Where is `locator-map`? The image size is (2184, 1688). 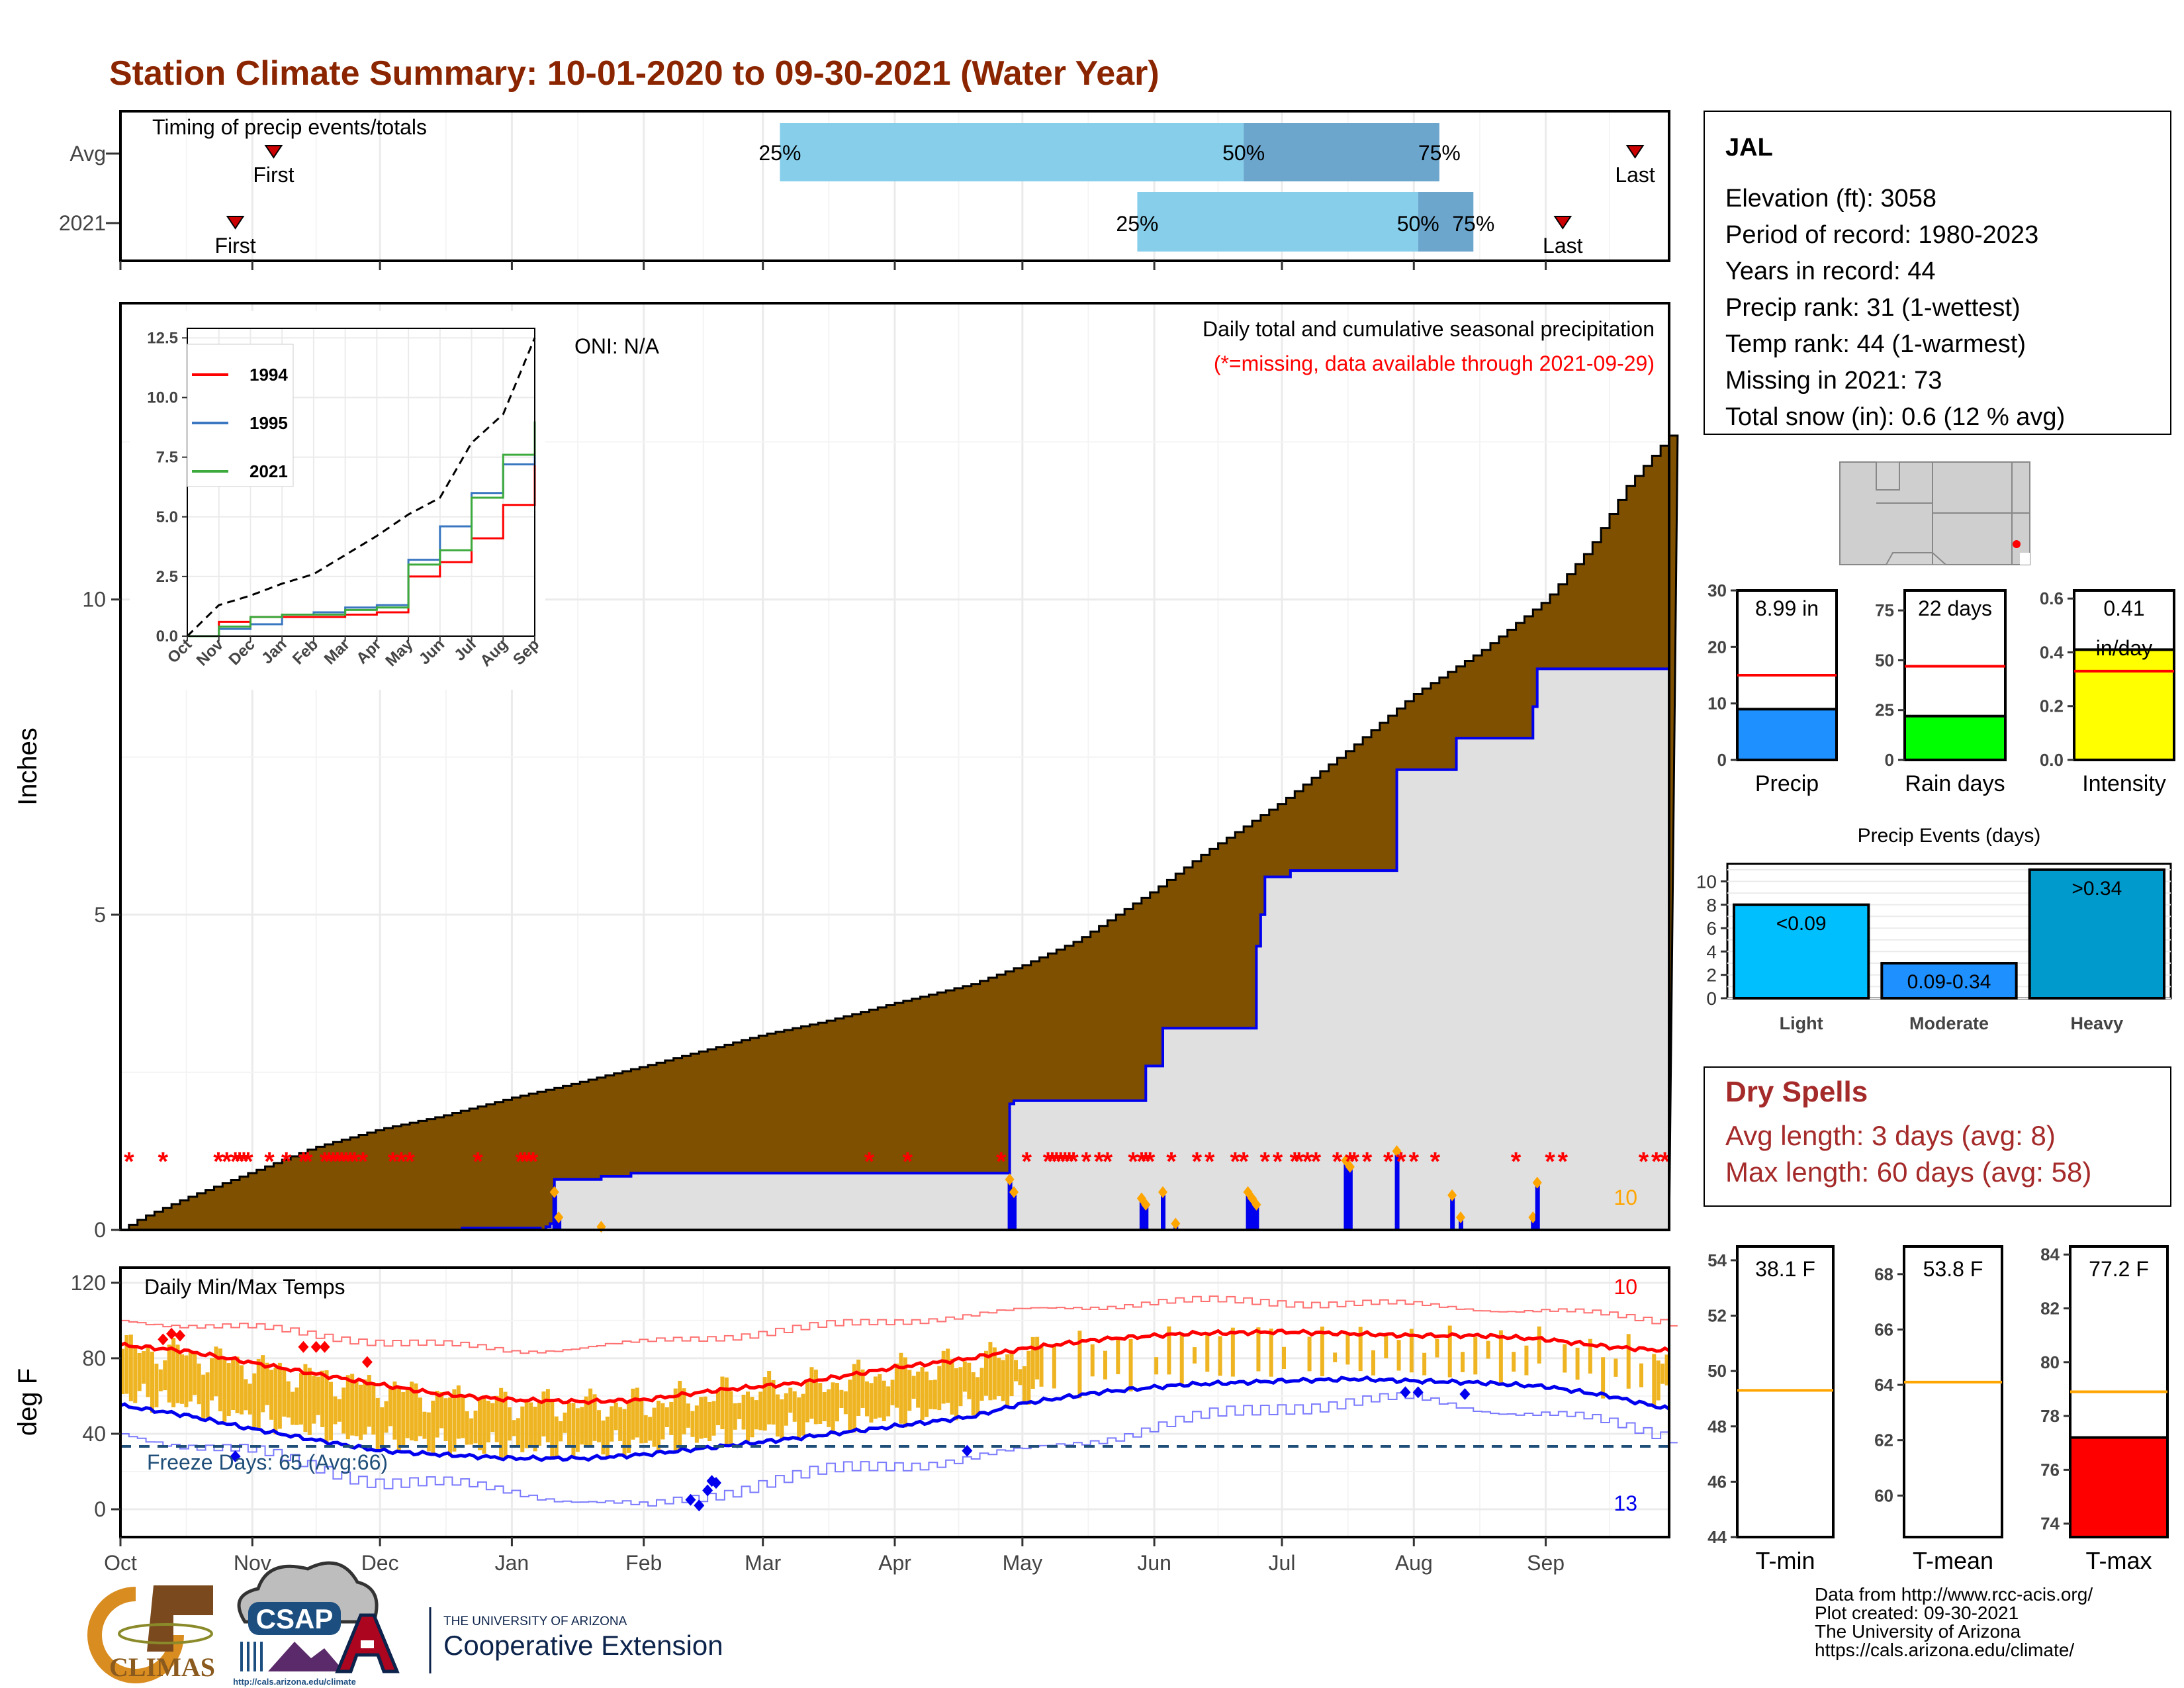
locator-map is located at coordinates (1934, 513).